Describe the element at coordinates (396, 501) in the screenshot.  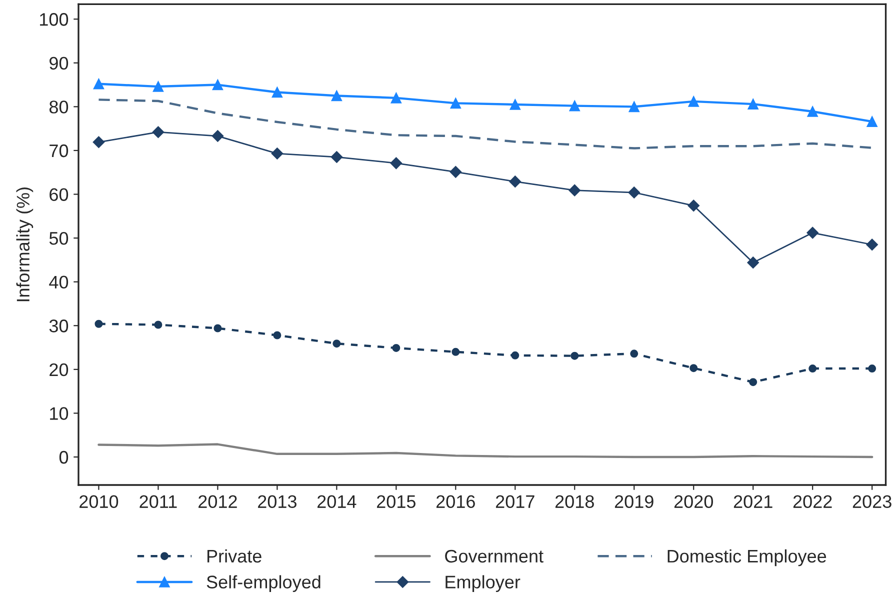
I see `x-tick-label: 2015` at that location.